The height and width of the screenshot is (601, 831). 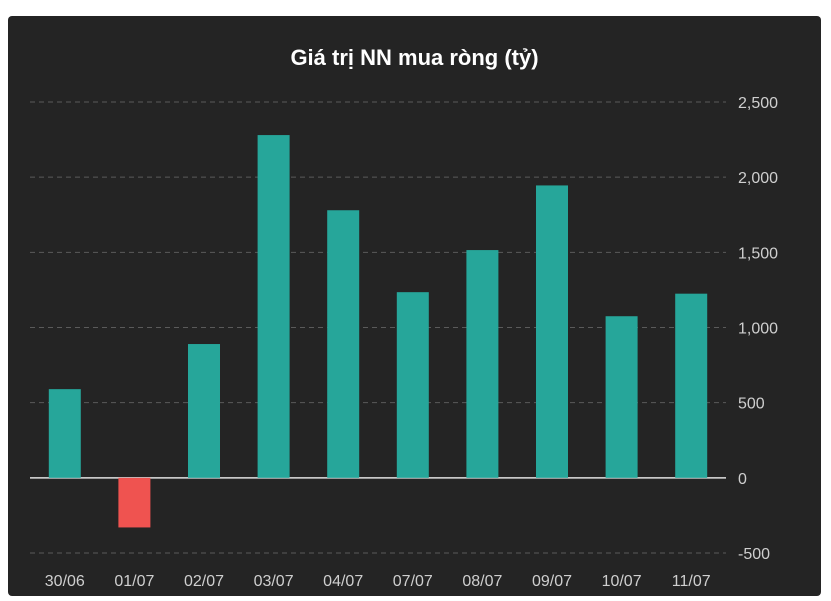 I want to click on y-tick-label: -500, so click(x=754, y=554).